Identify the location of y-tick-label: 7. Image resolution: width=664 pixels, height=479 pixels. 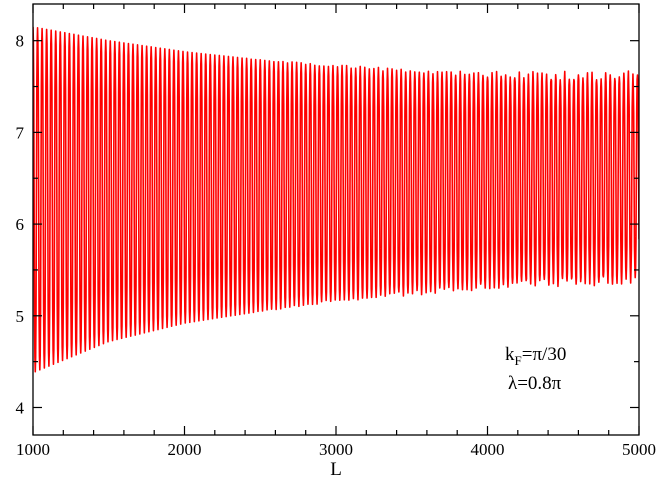
(20, 132).